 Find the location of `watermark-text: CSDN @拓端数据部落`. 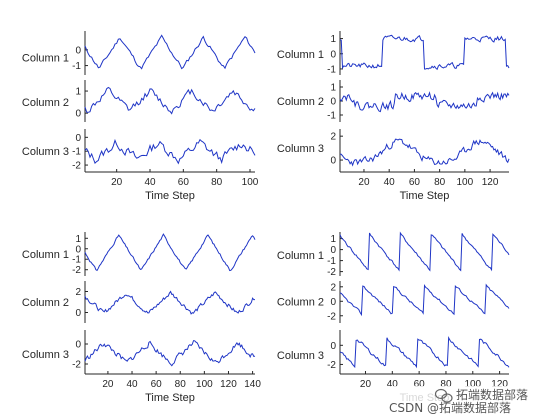

watermark-text: CSDN @拓端数据部落 is located at coordinates (450, 407).